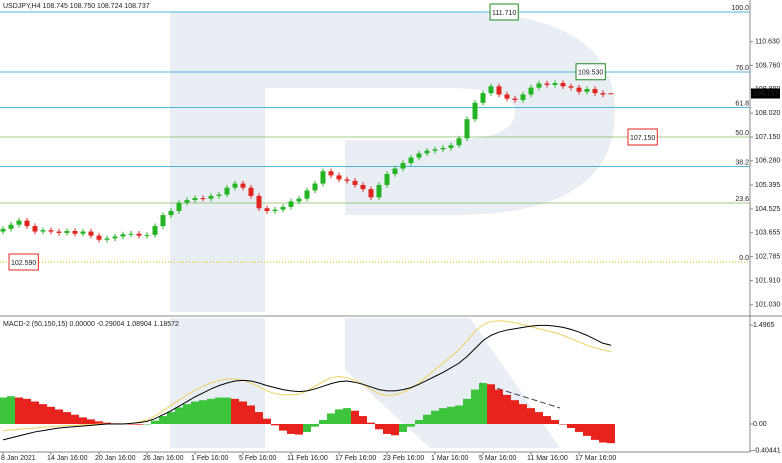 Image resolution: width=782 pixels, height=463 pixels. I want to click on x-tick-label: 20 Jan 16:00, so click(115, 458).